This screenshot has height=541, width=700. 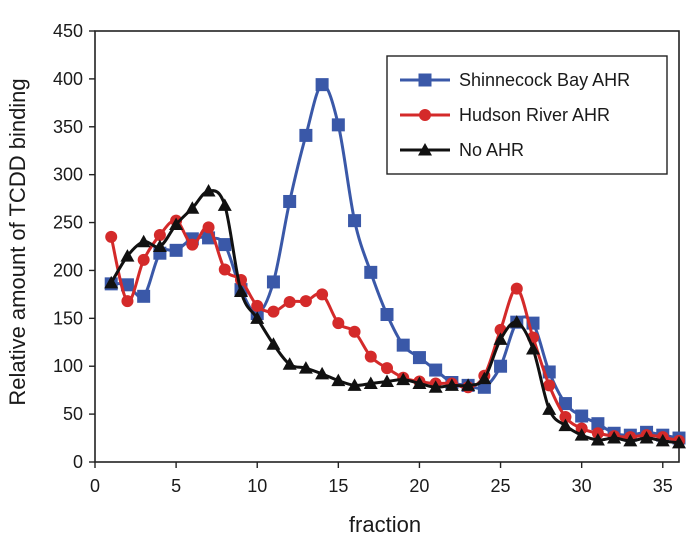 I want to click on y-tick-label: 300, so click(x=68, y=175).